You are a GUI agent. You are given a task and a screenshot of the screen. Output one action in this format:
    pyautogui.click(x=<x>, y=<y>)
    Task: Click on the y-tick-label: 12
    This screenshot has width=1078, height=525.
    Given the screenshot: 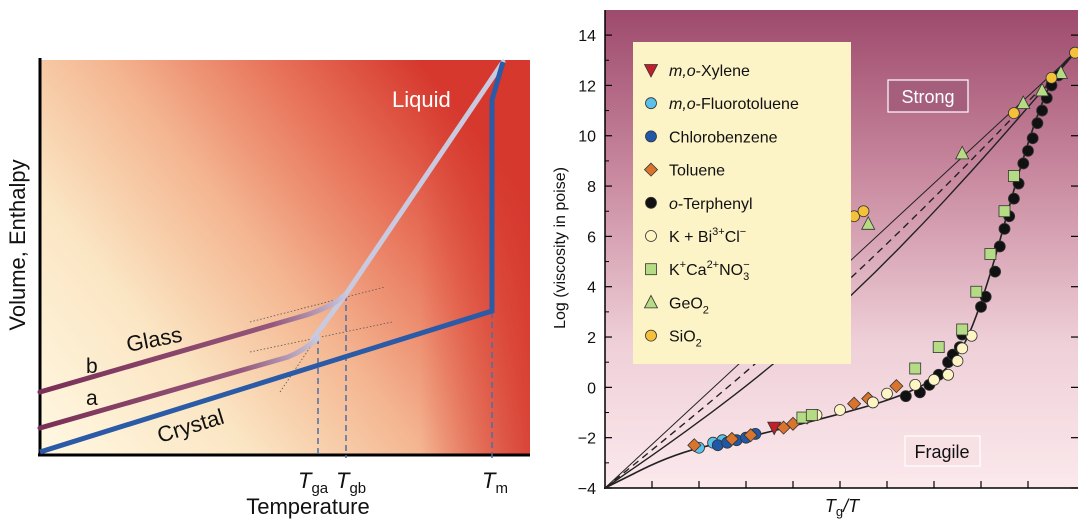 What is the action you would take?
    pyautogui.click(x=587, y=86)
    